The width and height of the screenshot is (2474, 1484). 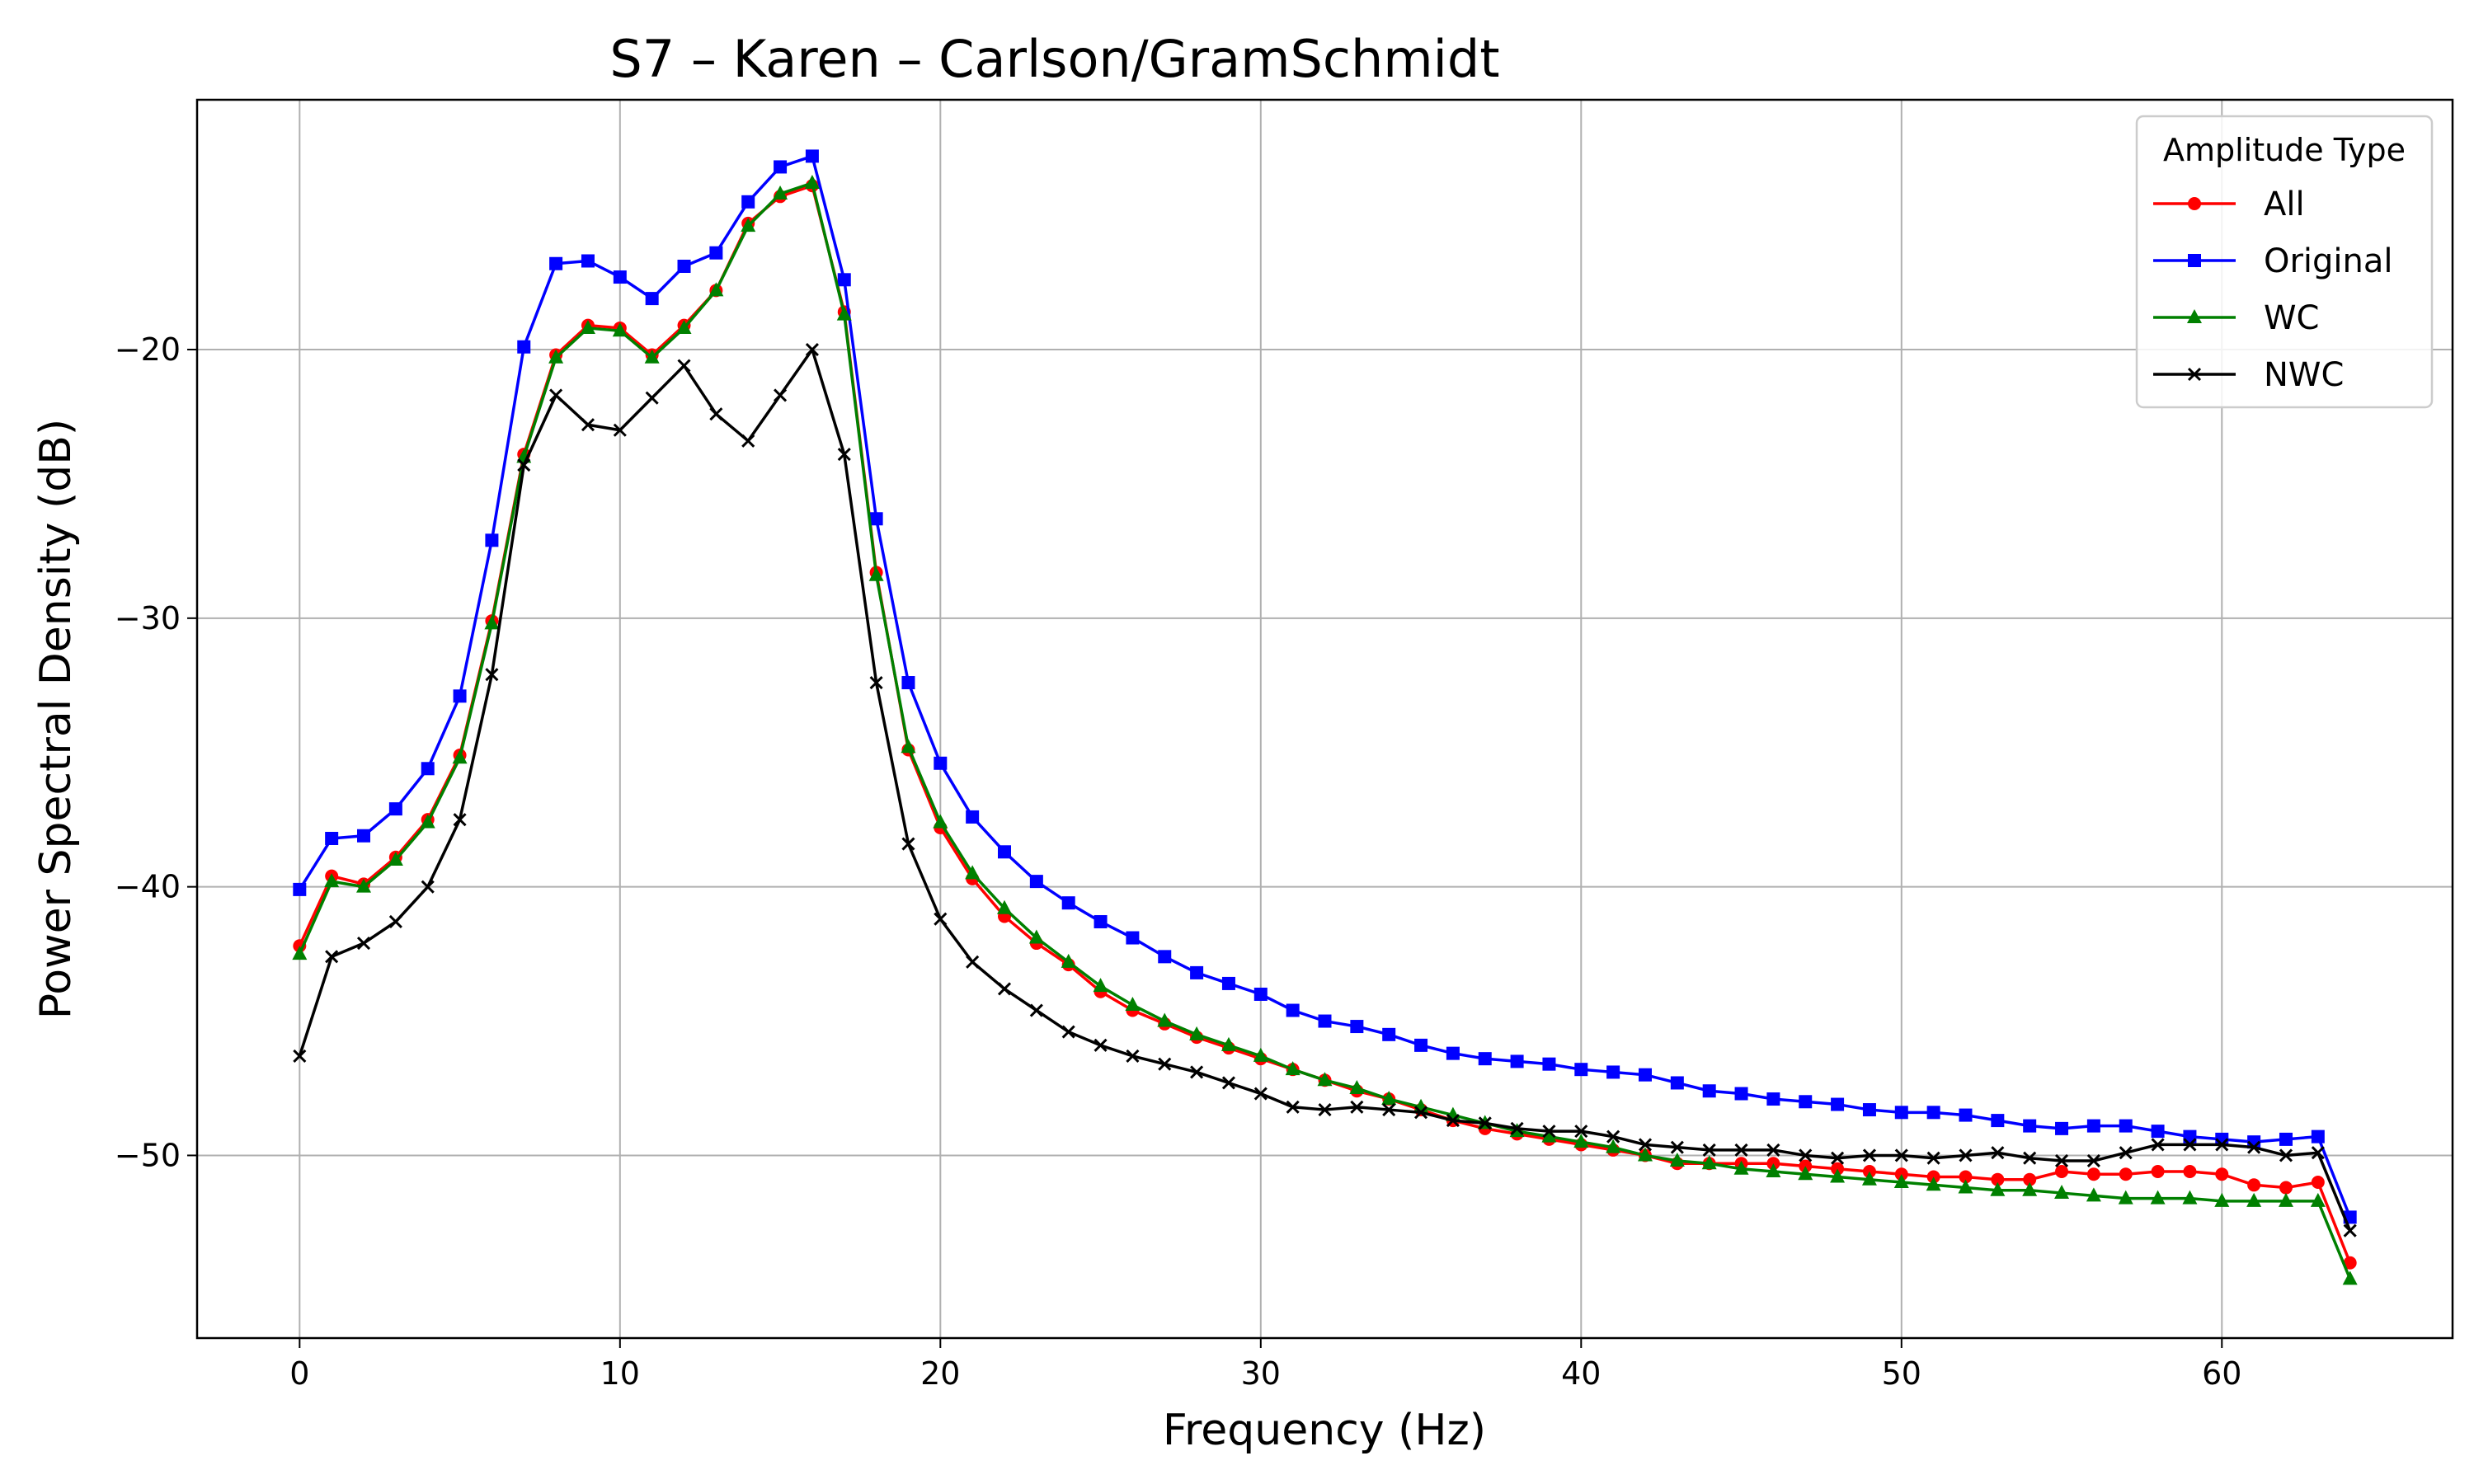 What do you see at coordinates (148, 887) in the screenshot?
I see `y-tick-label: −40` at bounding box center [148, 887].